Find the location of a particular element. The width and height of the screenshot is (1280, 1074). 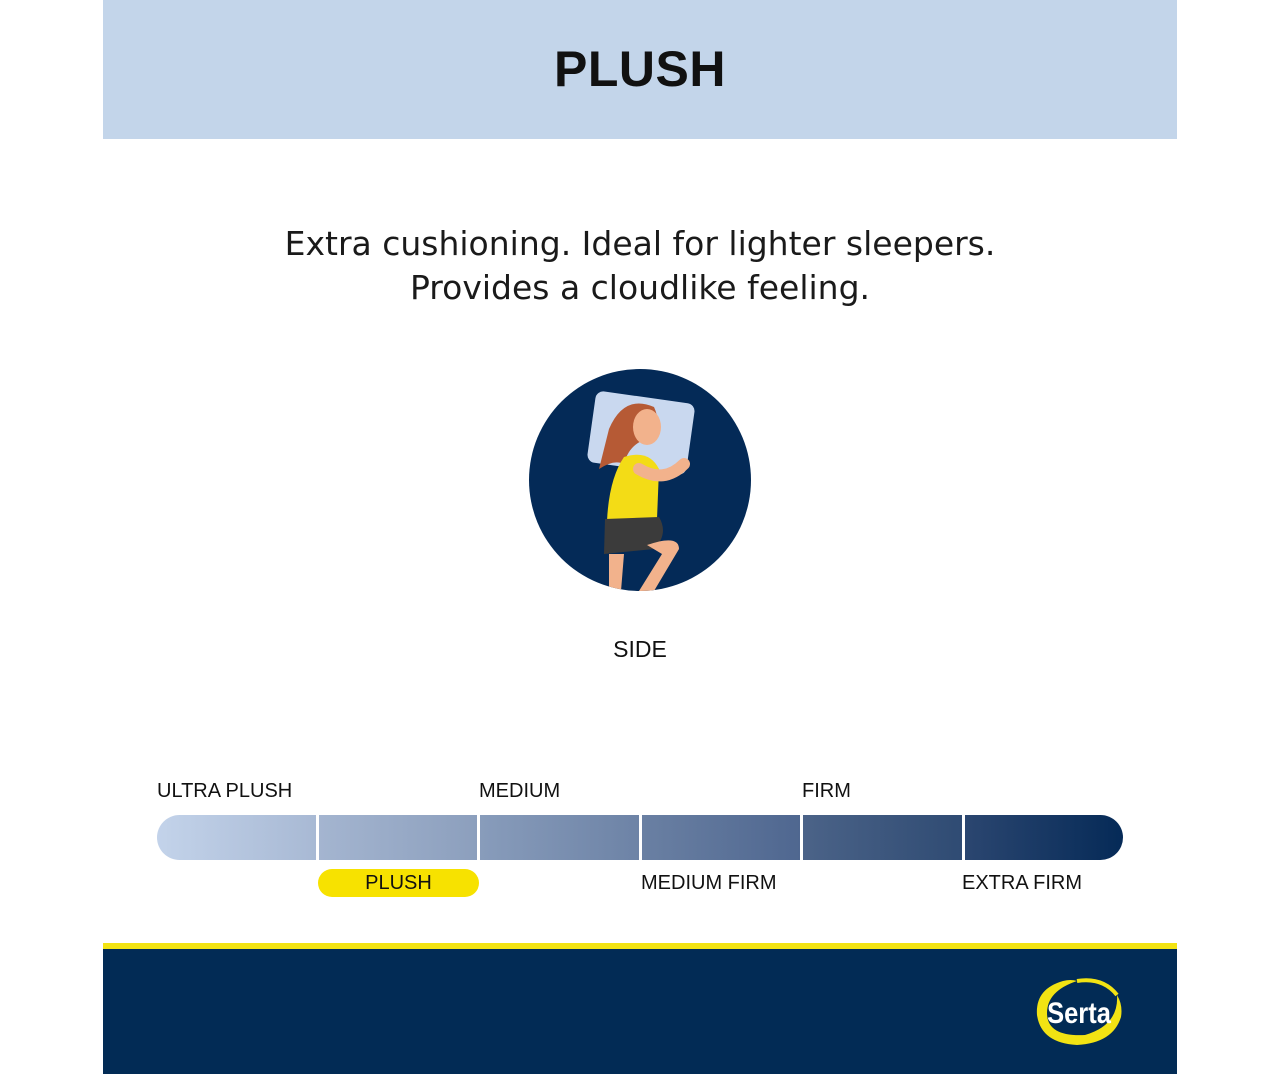

sleep-position-label: SIDE is located at coordinates (640, 649).